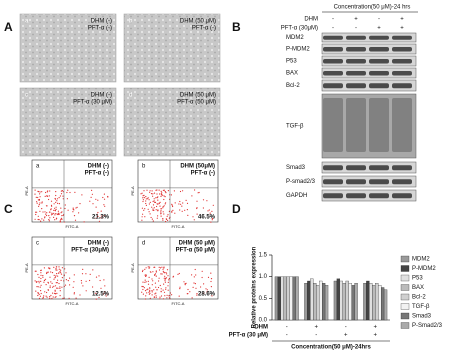 Image resolution: width=474 pixels, height=352 pixels. I want to click on plot-letter: d, so click(143, 244).